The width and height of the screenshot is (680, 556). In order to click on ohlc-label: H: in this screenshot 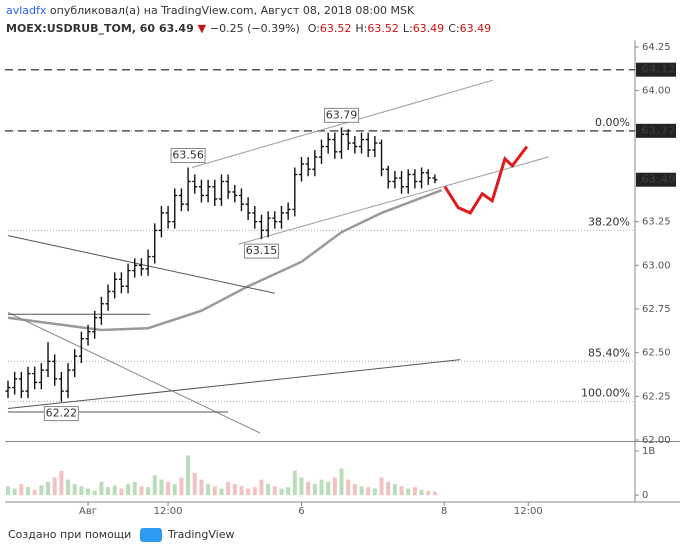, I will do `click(361, 28)`.